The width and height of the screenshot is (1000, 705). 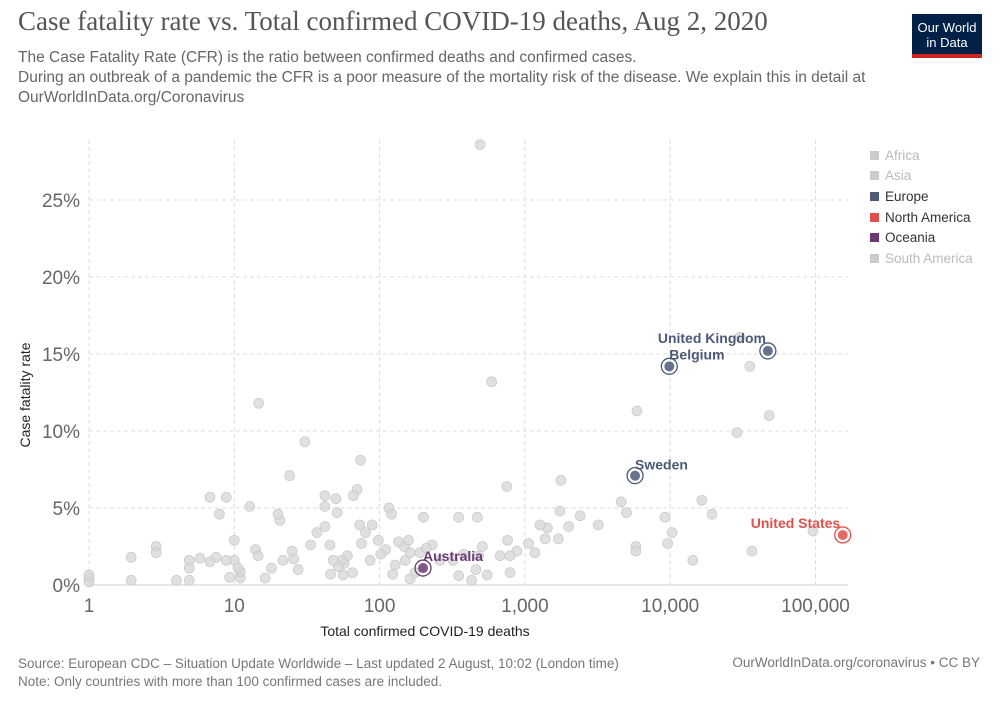 I want to click on point-label: United Kingdom, so click(x=712, y=338).